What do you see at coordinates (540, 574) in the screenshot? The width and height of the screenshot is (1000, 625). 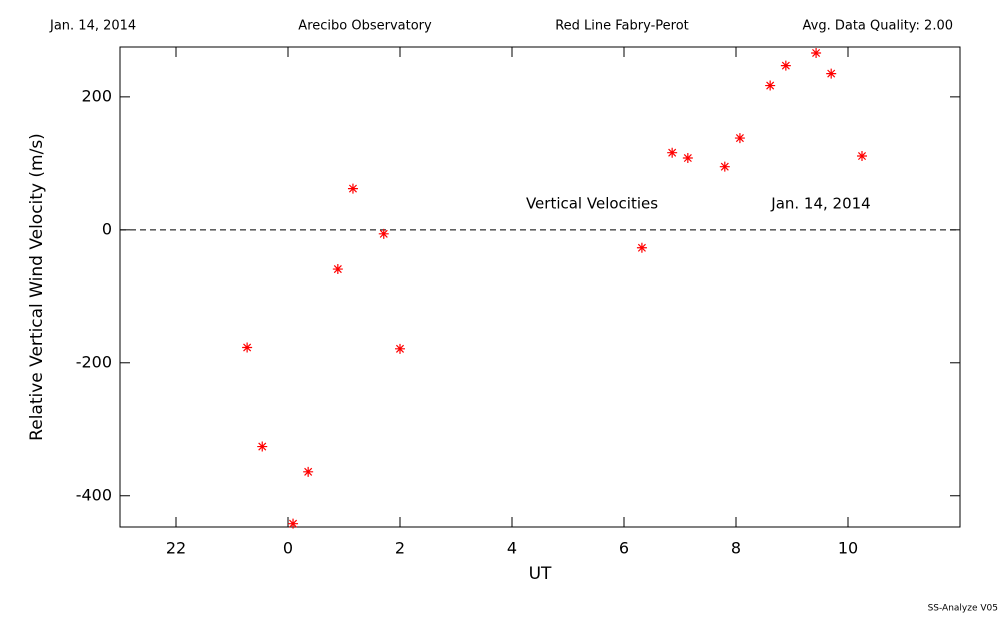 I see `x-axis-label: UT` at bounding box center [540, 574].